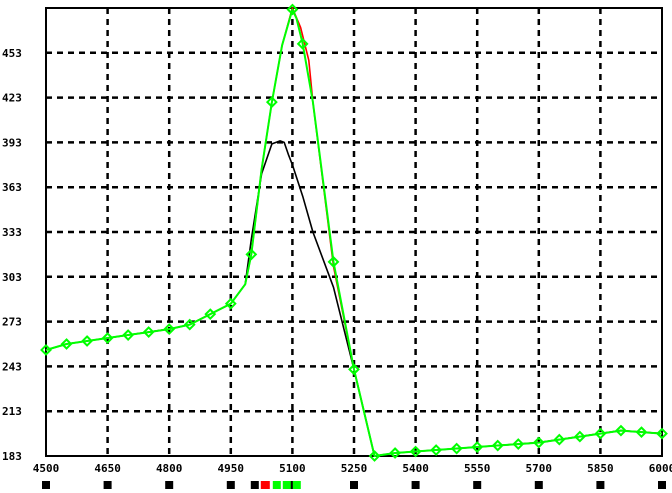  Describe the element at coordinates (12, 322) in the screenshot. I see `y-tick-label: 273` at that location.